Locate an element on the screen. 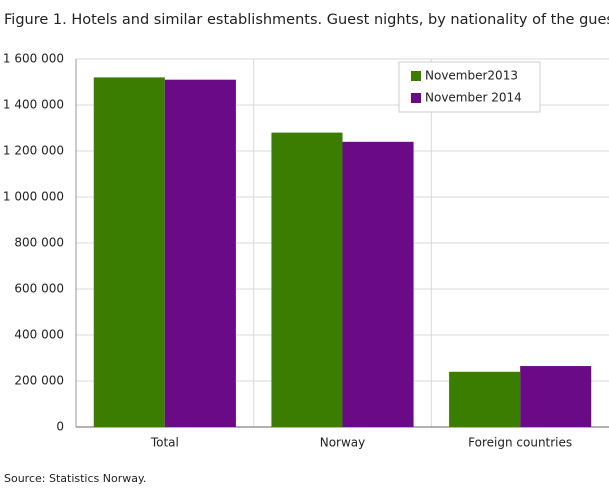  source: Source: Statistics Norway. is located at coordinates (75, 478).